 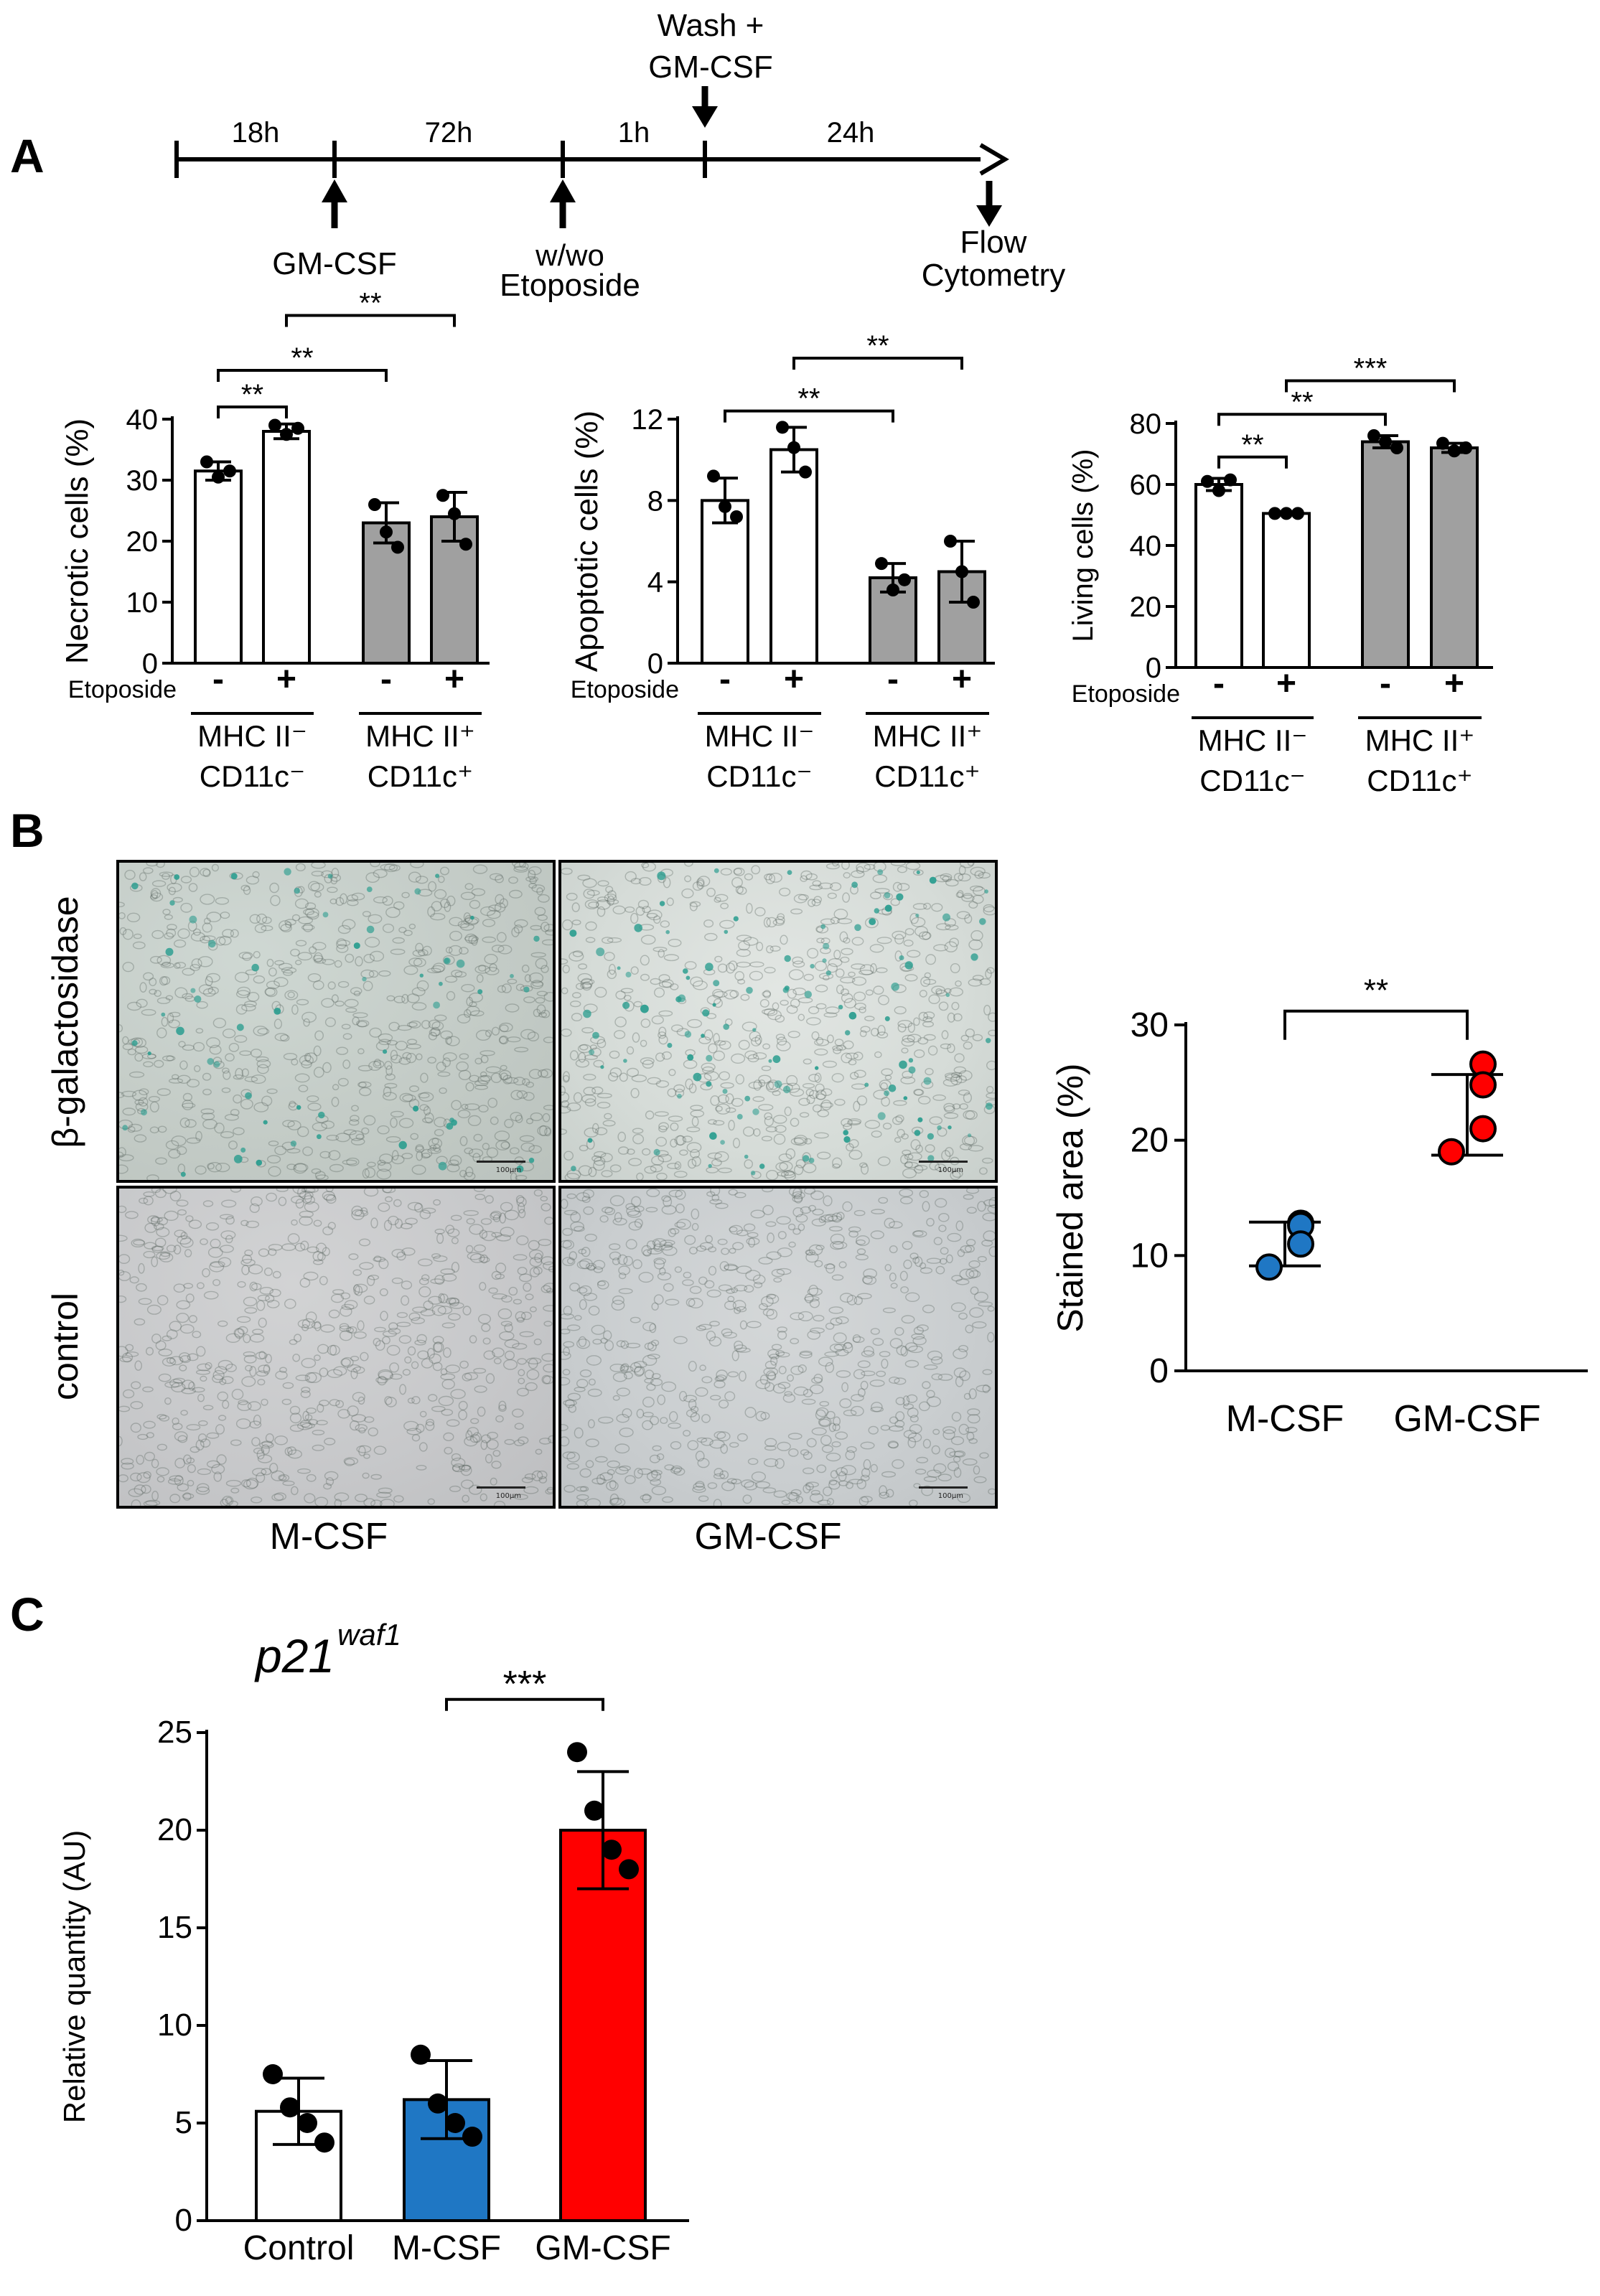 What do you see at coordinates (778, 1347) in the screenshot?
I see `micrograph-gmcsf-control: 100μm` at bounding box center [778, 1347].